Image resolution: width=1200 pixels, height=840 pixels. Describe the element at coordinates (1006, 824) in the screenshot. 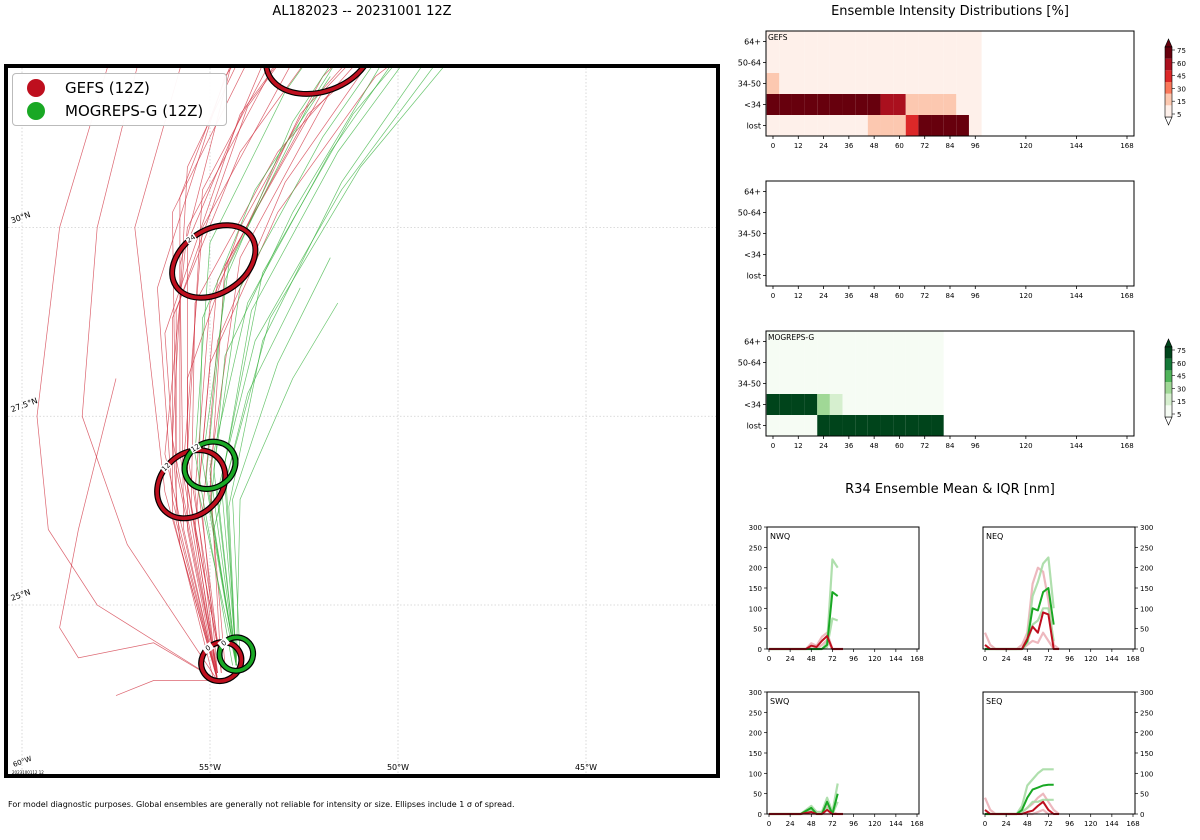

I see `x-tick-label: 24` at that location.